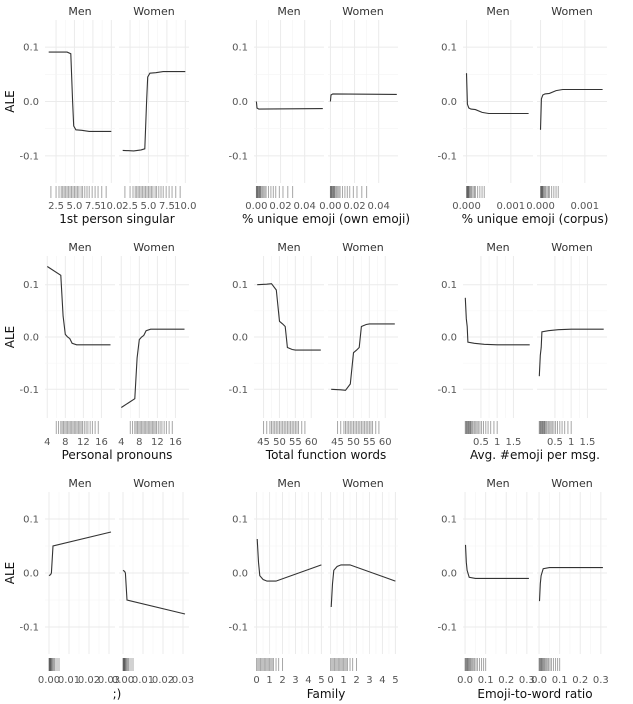 This screenshot has height=704, width=633. I want to click on facet-panel-men: Men 0.00 0.02 0.04, so click(284, 108).